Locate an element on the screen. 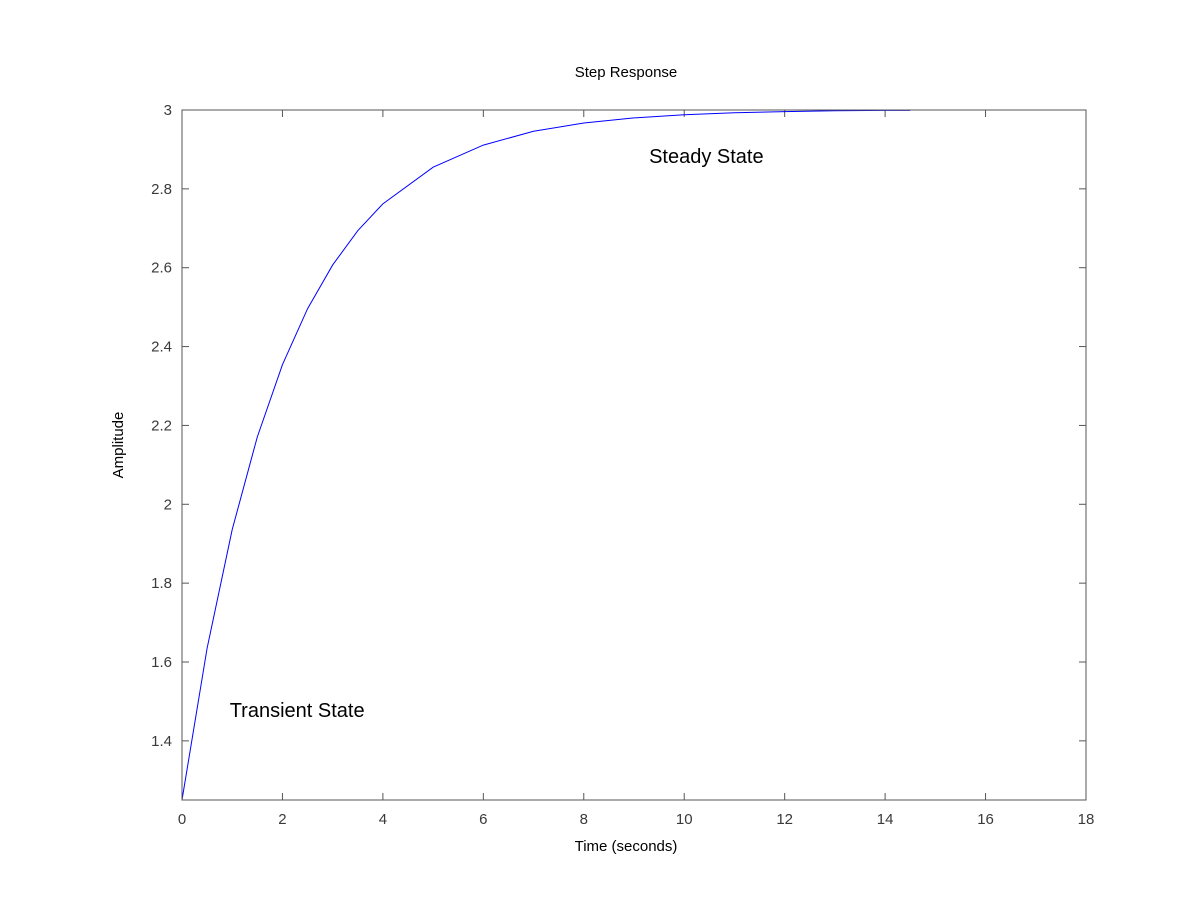 The height and width of the screenshot is (900, 1200). y-tick-label: 2 is located at coordinates (168, 504).